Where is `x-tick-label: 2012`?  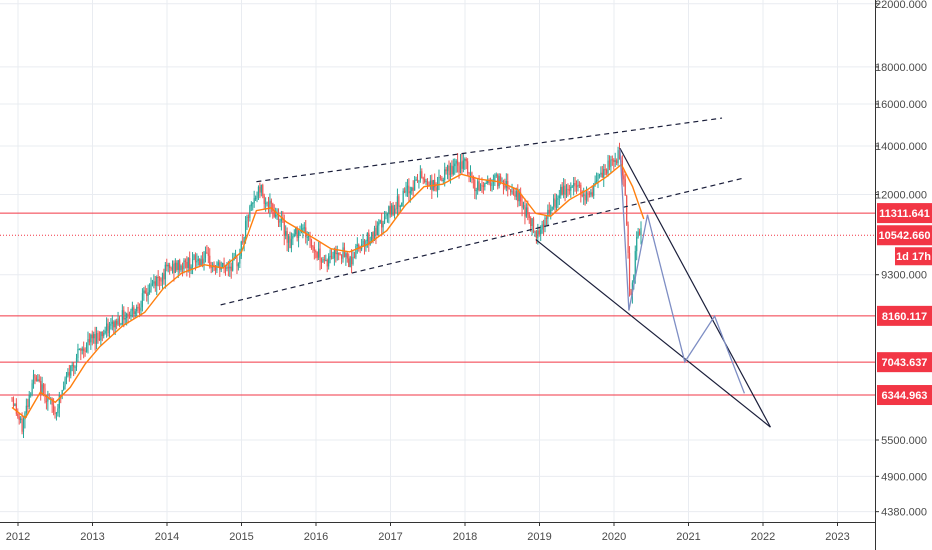 x-tick-label: 2012 is located at coordinates (18, 537).